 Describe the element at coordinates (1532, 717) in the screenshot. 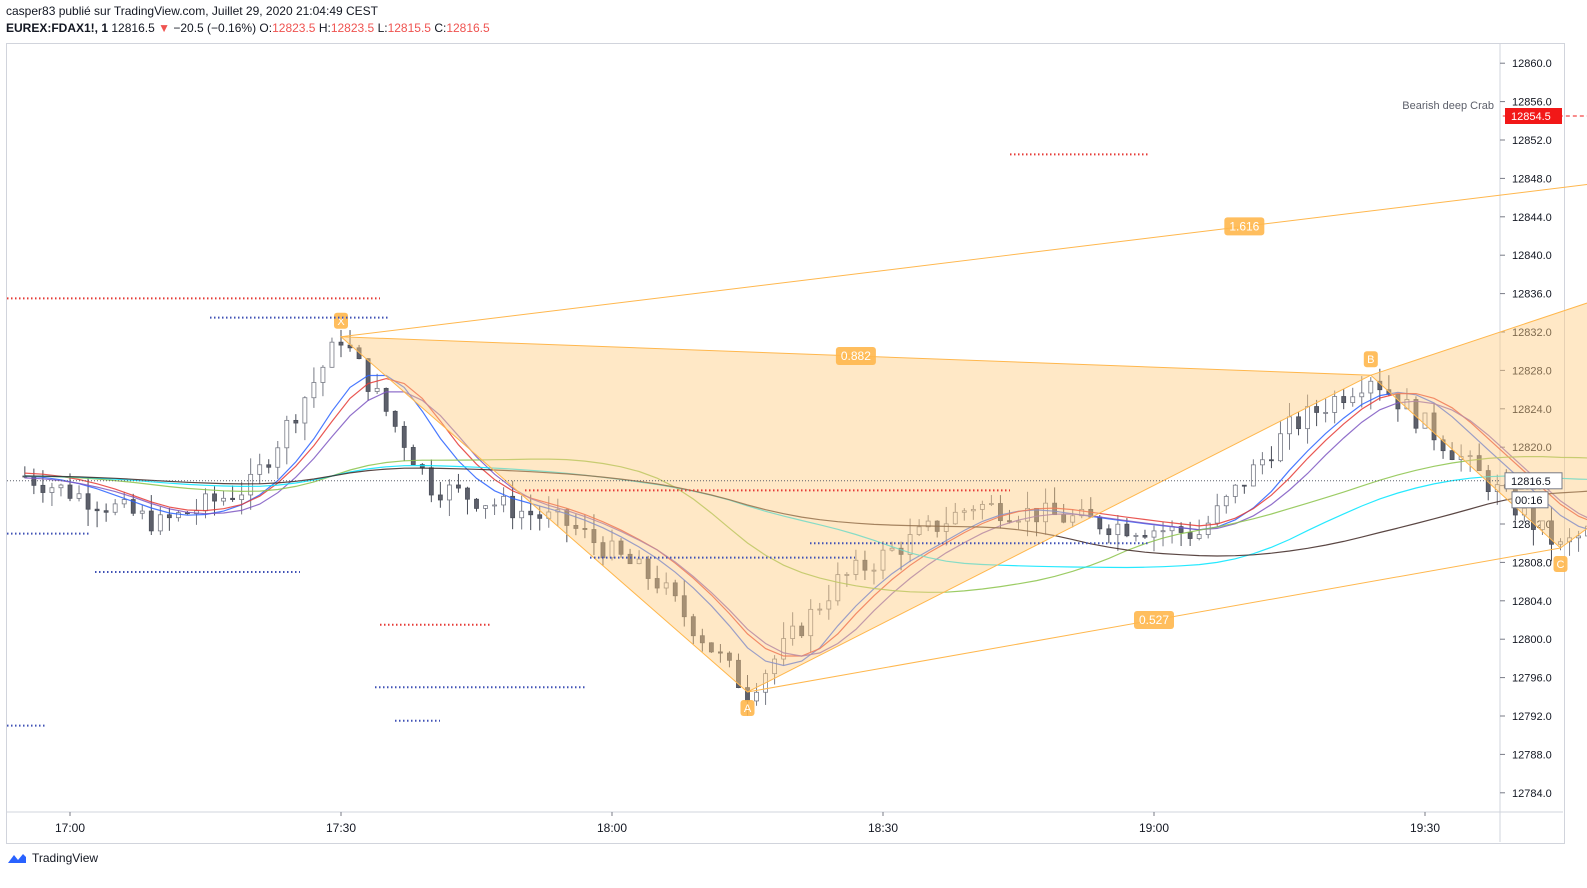

I see `y-tick-label: 12792.0` at that location.